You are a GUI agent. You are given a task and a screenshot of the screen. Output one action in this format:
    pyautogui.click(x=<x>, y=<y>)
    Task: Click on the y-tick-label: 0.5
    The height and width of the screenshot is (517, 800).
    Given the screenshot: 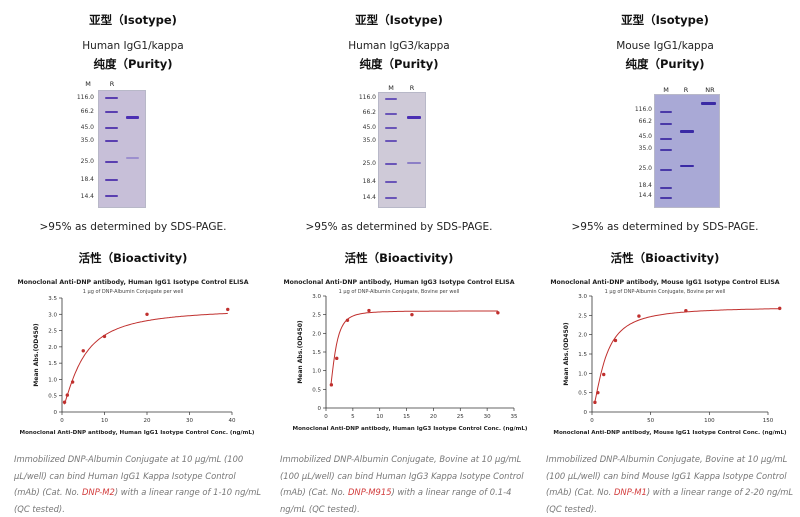 What is the action you would take?
    pyautogui.click(x=582, y=394)
    